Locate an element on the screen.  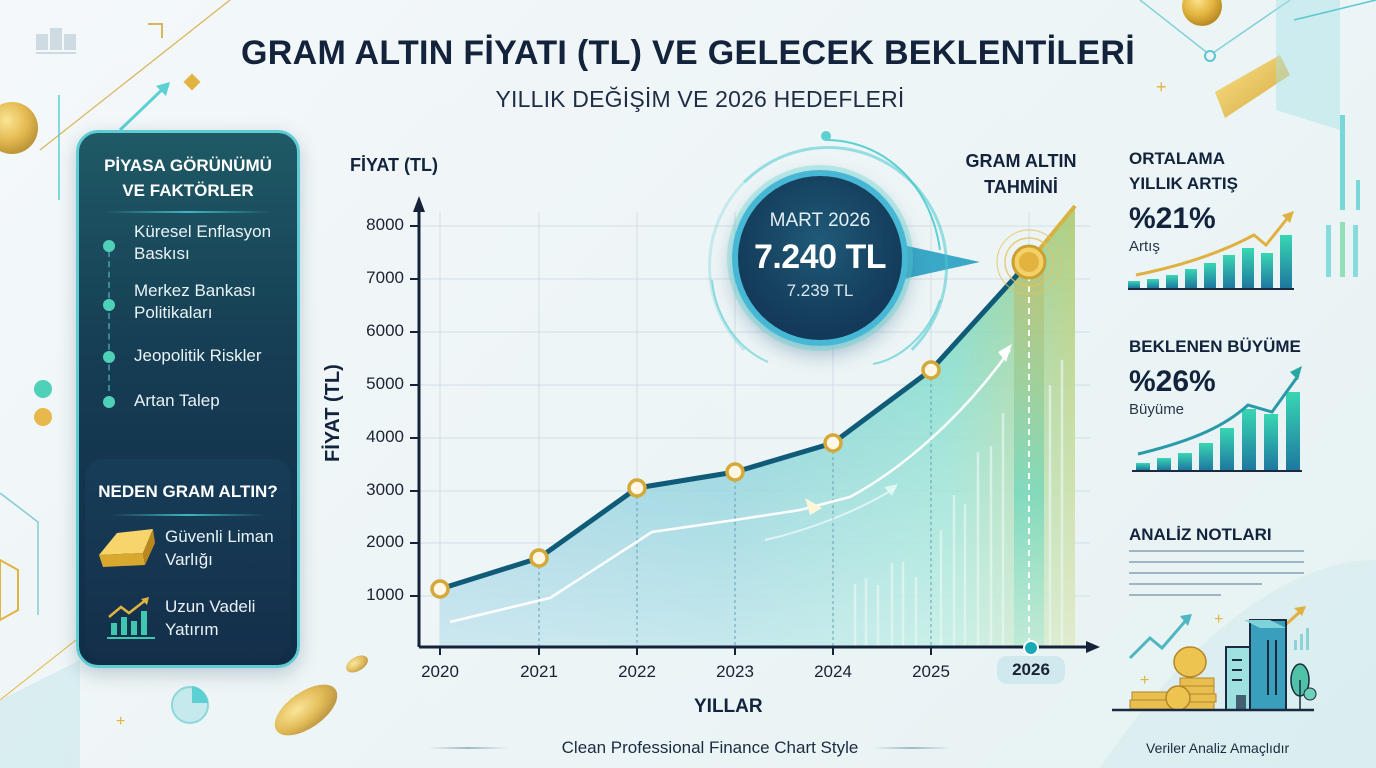
analysis-notes-widget: ANALİZ NOTLARI is located at coordinates (1200, 534).